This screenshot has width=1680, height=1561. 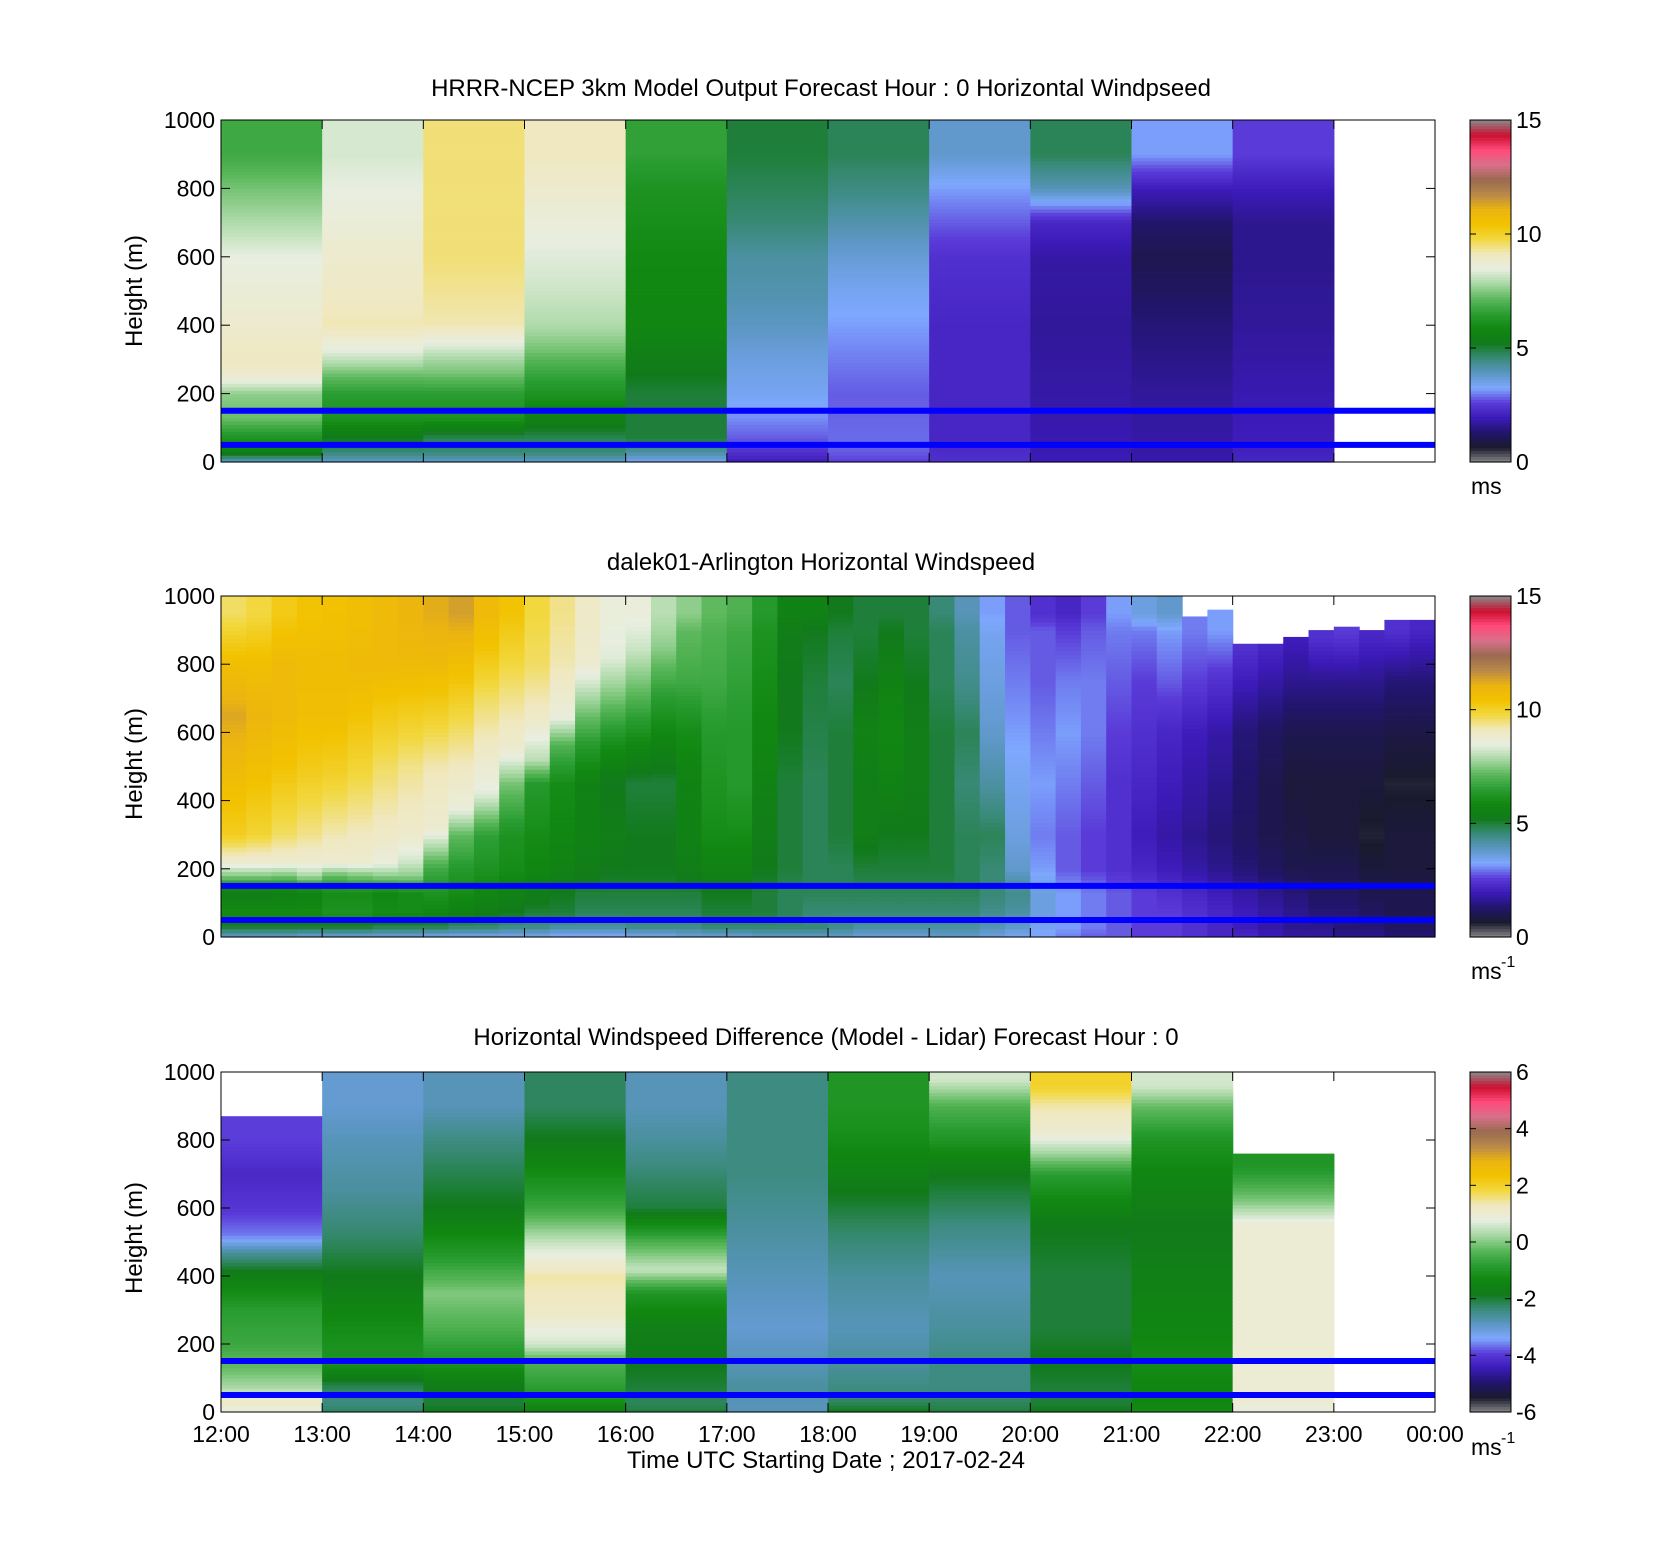 What do you see at coordinates (196, 188) in the screenshot?
I see `y-tick-label: 800` at bounding box center [196, 188].